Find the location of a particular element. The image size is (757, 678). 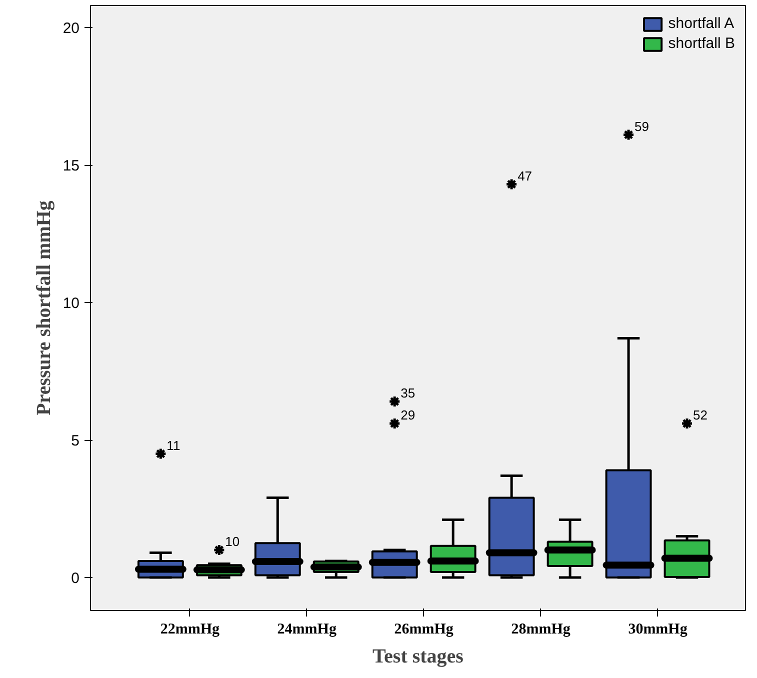

y-tick-label: 15 is located at coordinates (71, 166).